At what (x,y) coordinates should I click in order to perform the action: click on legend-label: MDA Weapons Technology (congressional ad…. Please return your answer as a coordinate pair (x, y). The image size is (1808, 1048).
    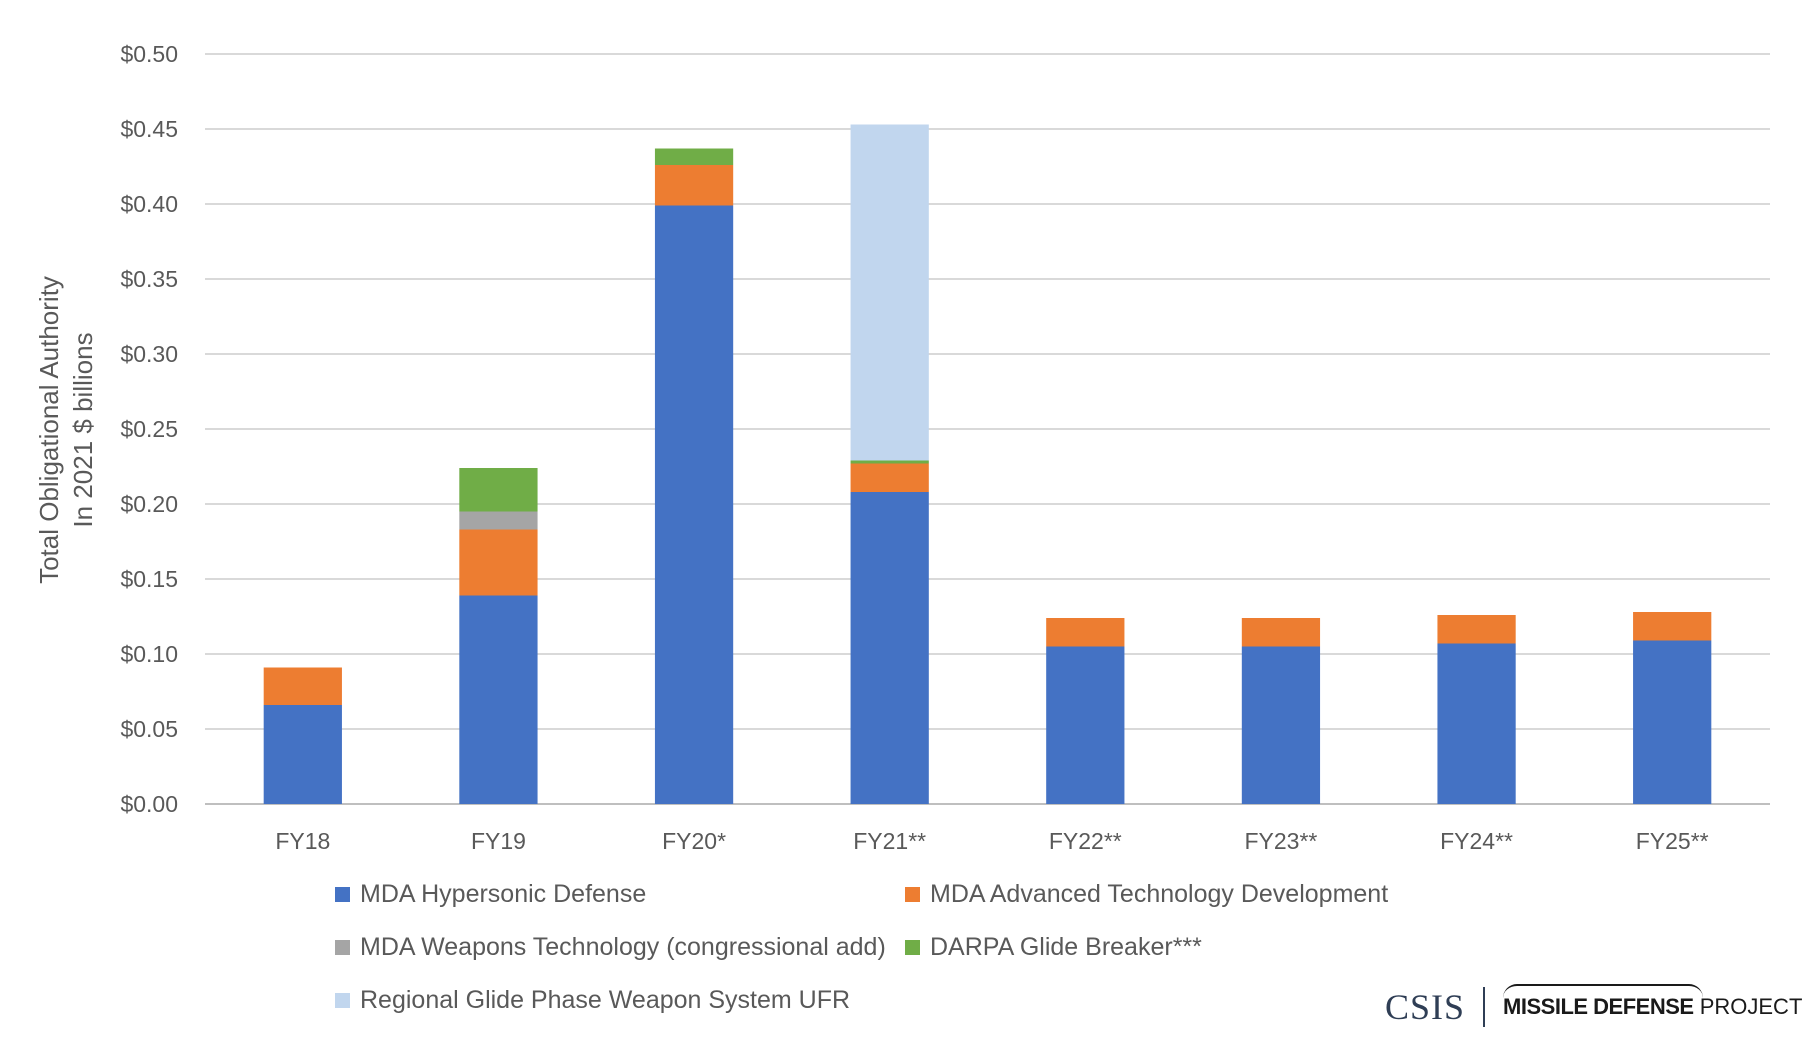
    Looking at the image, I should click on (623, 947).